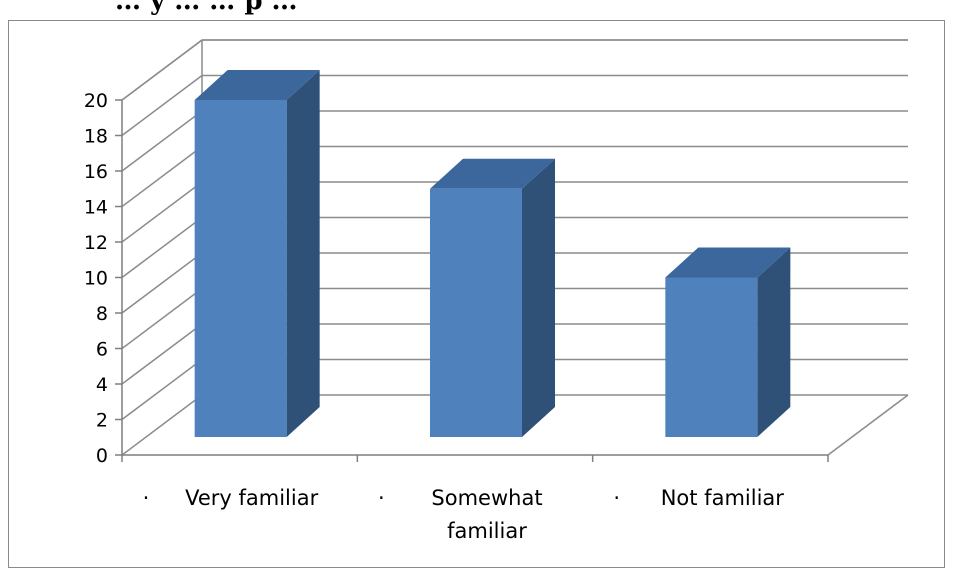 Image resolution: width=960 pixels, height=576 pixels. Describe the element at coordinates (251, 498) in the screenshot. I see `category-label: Very familiar` at that location.